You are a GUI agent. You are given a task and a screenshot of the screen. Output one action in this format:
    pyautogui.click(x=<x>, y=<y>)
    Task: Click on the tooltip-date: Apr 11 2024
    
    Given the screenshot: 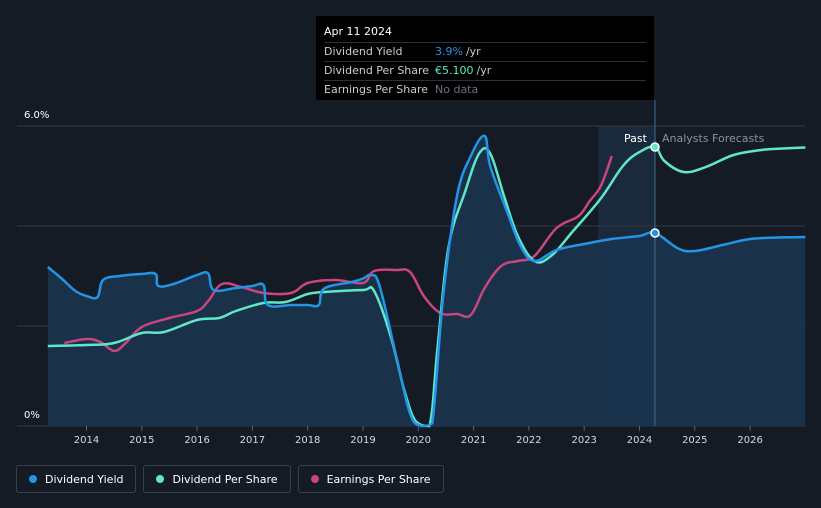 What is the action you would take?
    pyautogui.click(x=358, y=31)
    